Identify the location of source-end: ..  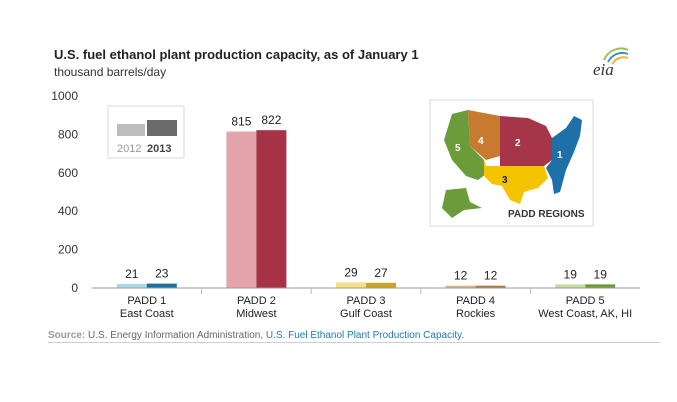
(463, 335).